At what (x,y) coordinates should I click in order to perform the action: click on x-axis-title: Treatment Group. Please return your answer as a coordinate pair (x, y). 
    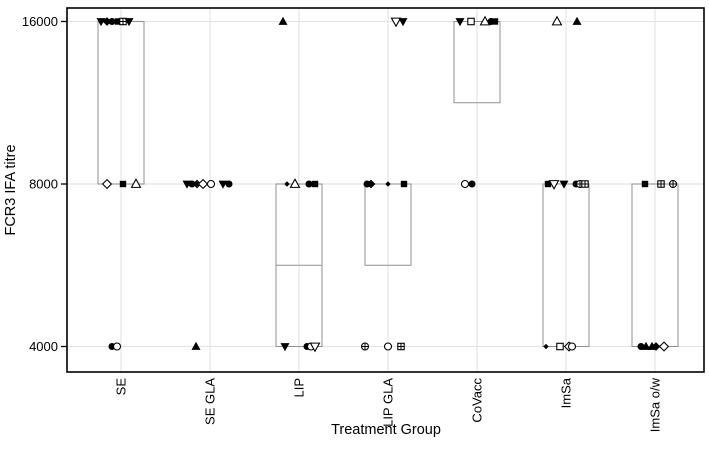
    Looking at the image, I should click on (386, 430).